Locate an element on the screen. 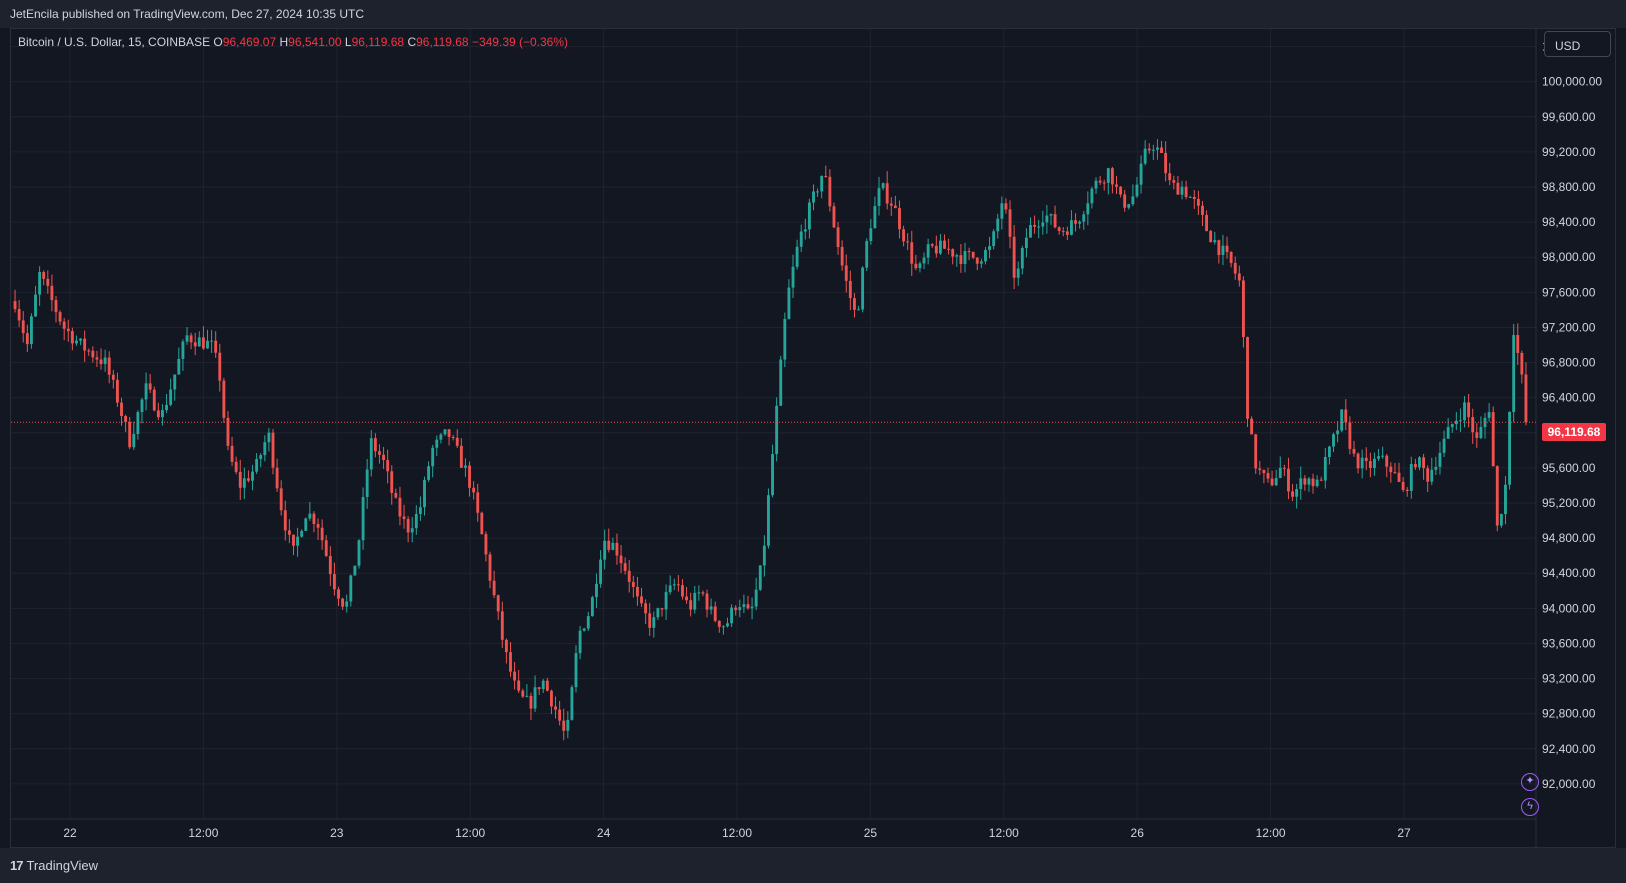  y-tick-label: 99,600.00 is located at coordinates (1569, 117).